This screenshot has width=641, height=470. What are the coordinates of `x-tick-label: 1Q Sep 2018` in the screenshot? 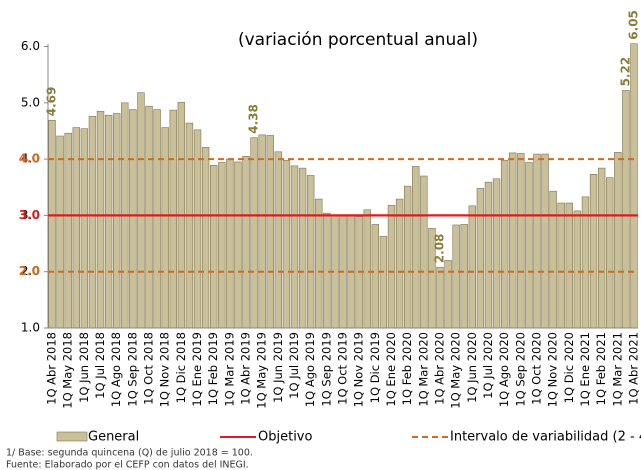 It's located at (132, 369).